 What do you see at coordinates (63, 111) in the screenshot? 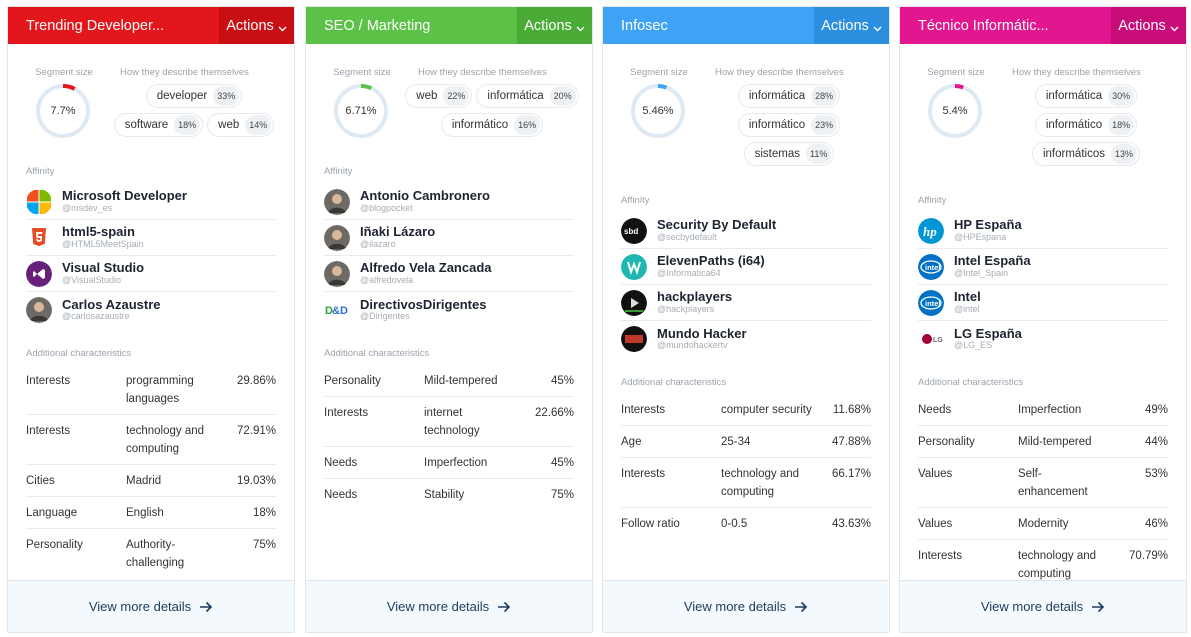
I see `segment-size-value: 7.7%` at bounding box center [63, 111].